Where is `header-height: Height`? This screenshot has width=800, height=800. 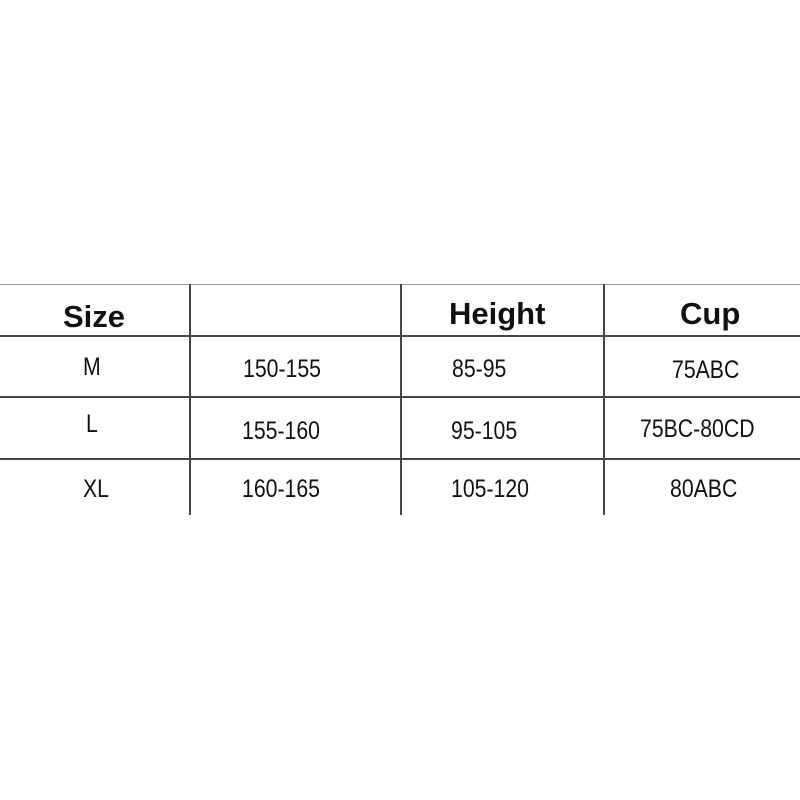
header-height: Height is located at coordinates (497, 313).